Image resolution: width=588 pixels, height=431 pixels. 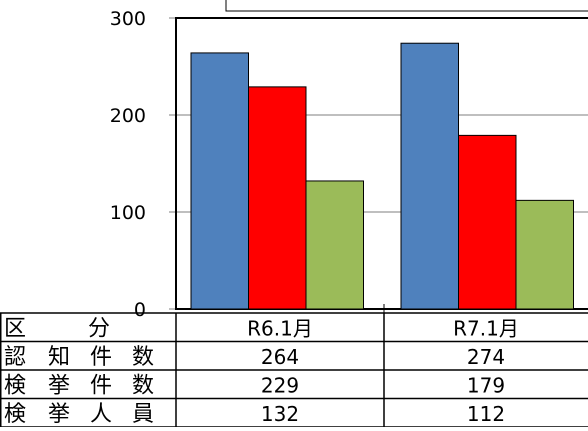 What do you see at coordinates (128, 213) in the screenshot?
I see `y-tick-label: 100` at bounding box center [128, 213].